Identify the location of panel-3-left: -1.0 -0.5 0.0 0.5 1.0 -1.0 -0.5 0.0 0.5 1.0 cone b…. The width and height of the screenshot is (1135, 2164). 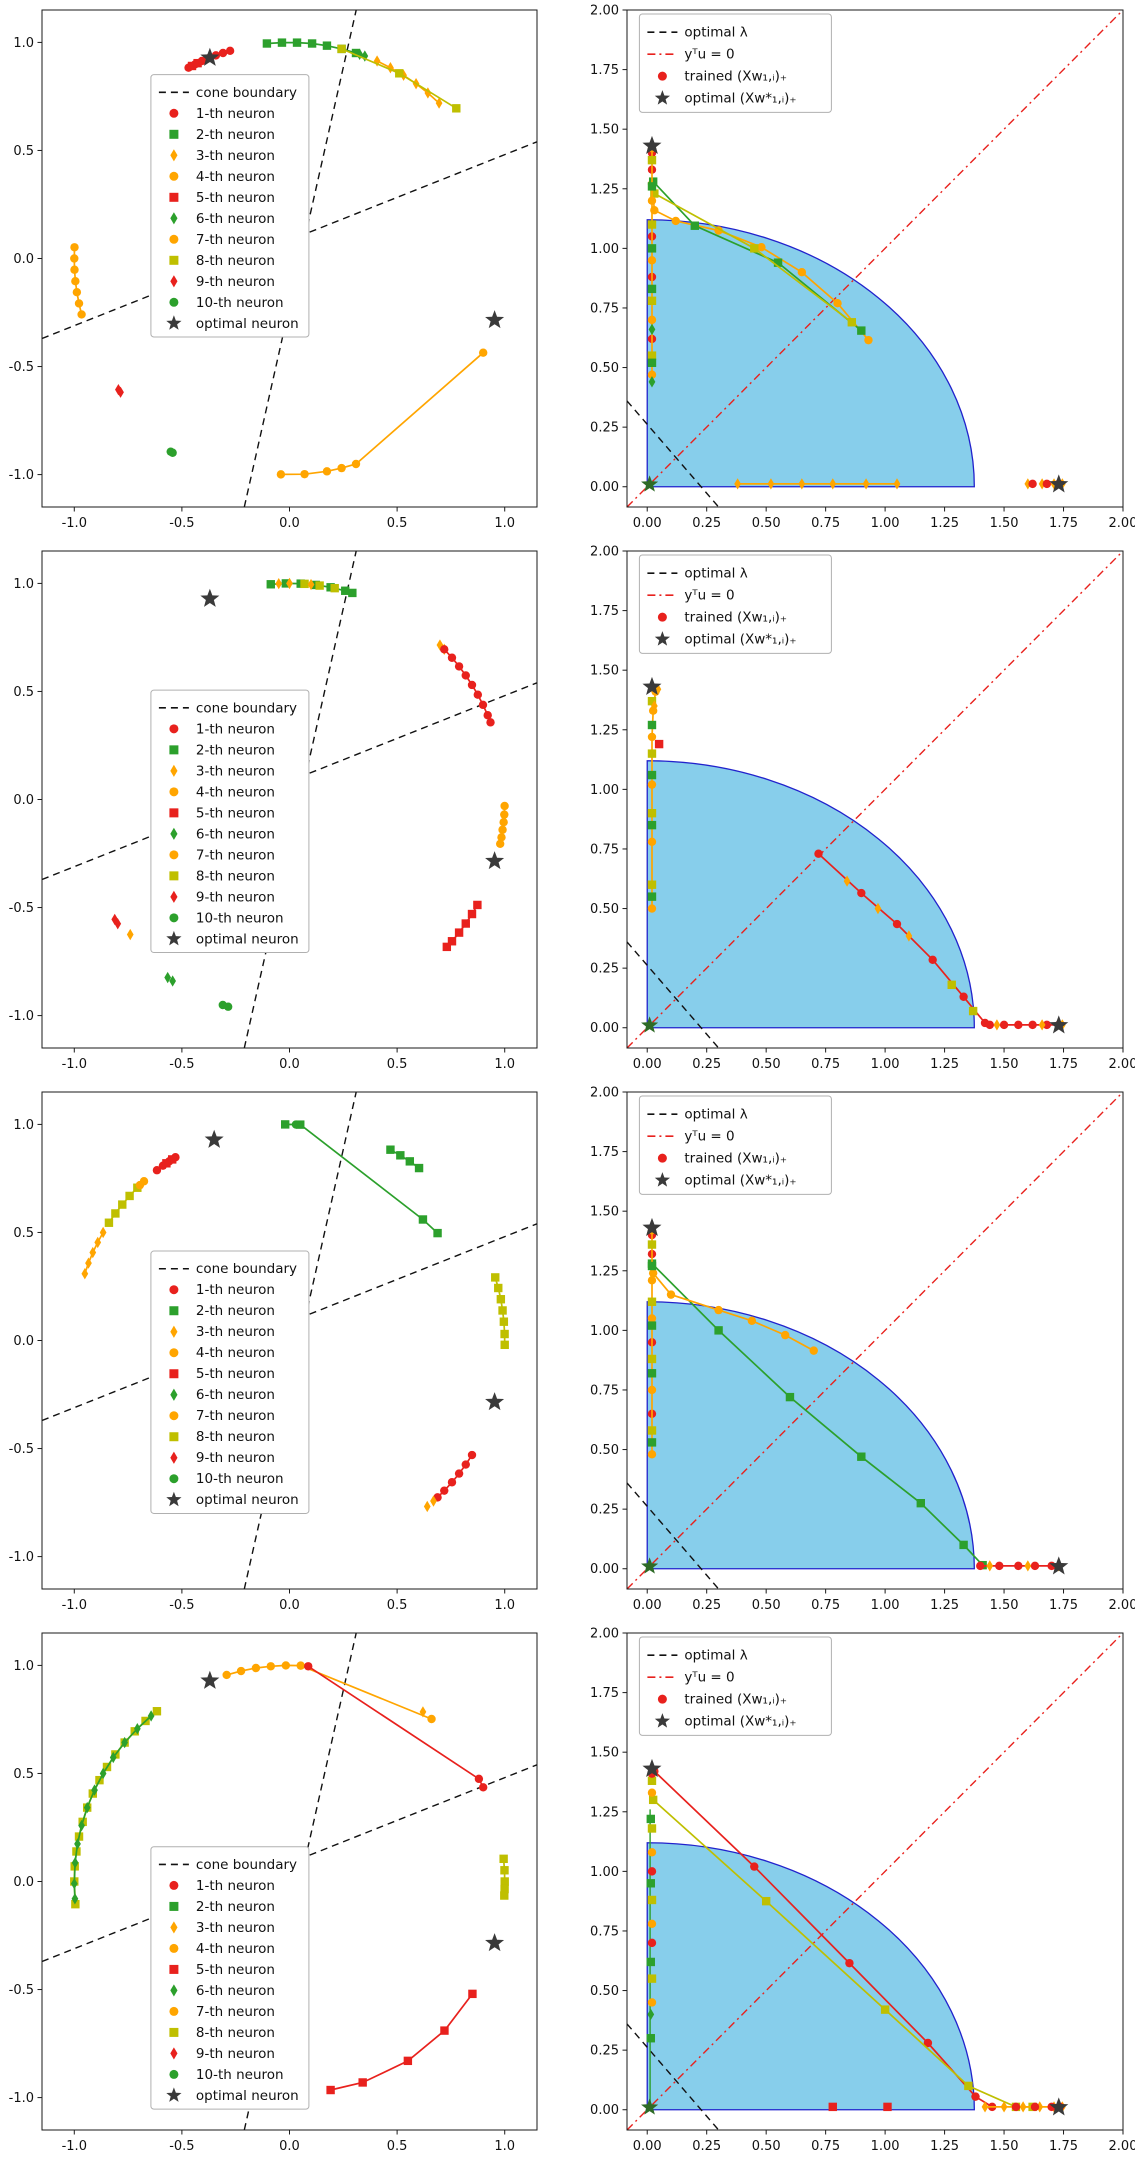
(272, 1352).